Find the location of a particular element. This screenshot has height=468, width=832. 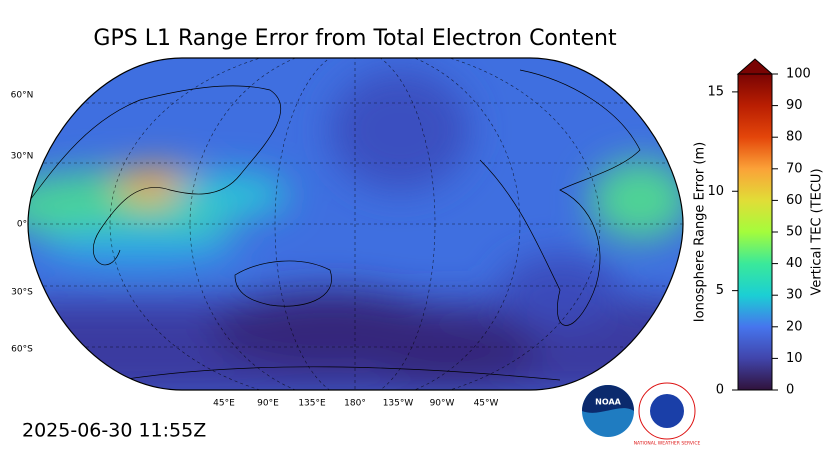

noaa-text: NOAA is located at coordinates (608, 402).